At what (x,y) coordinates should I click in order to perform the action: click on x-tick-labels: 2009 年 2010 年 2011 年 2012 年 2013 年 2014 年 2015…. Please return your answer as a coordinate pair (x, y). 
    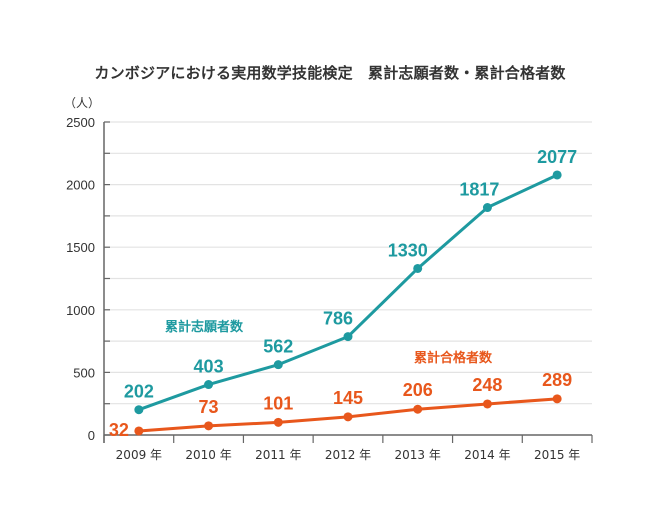
    Looking at the image, I should click on (348, 455).